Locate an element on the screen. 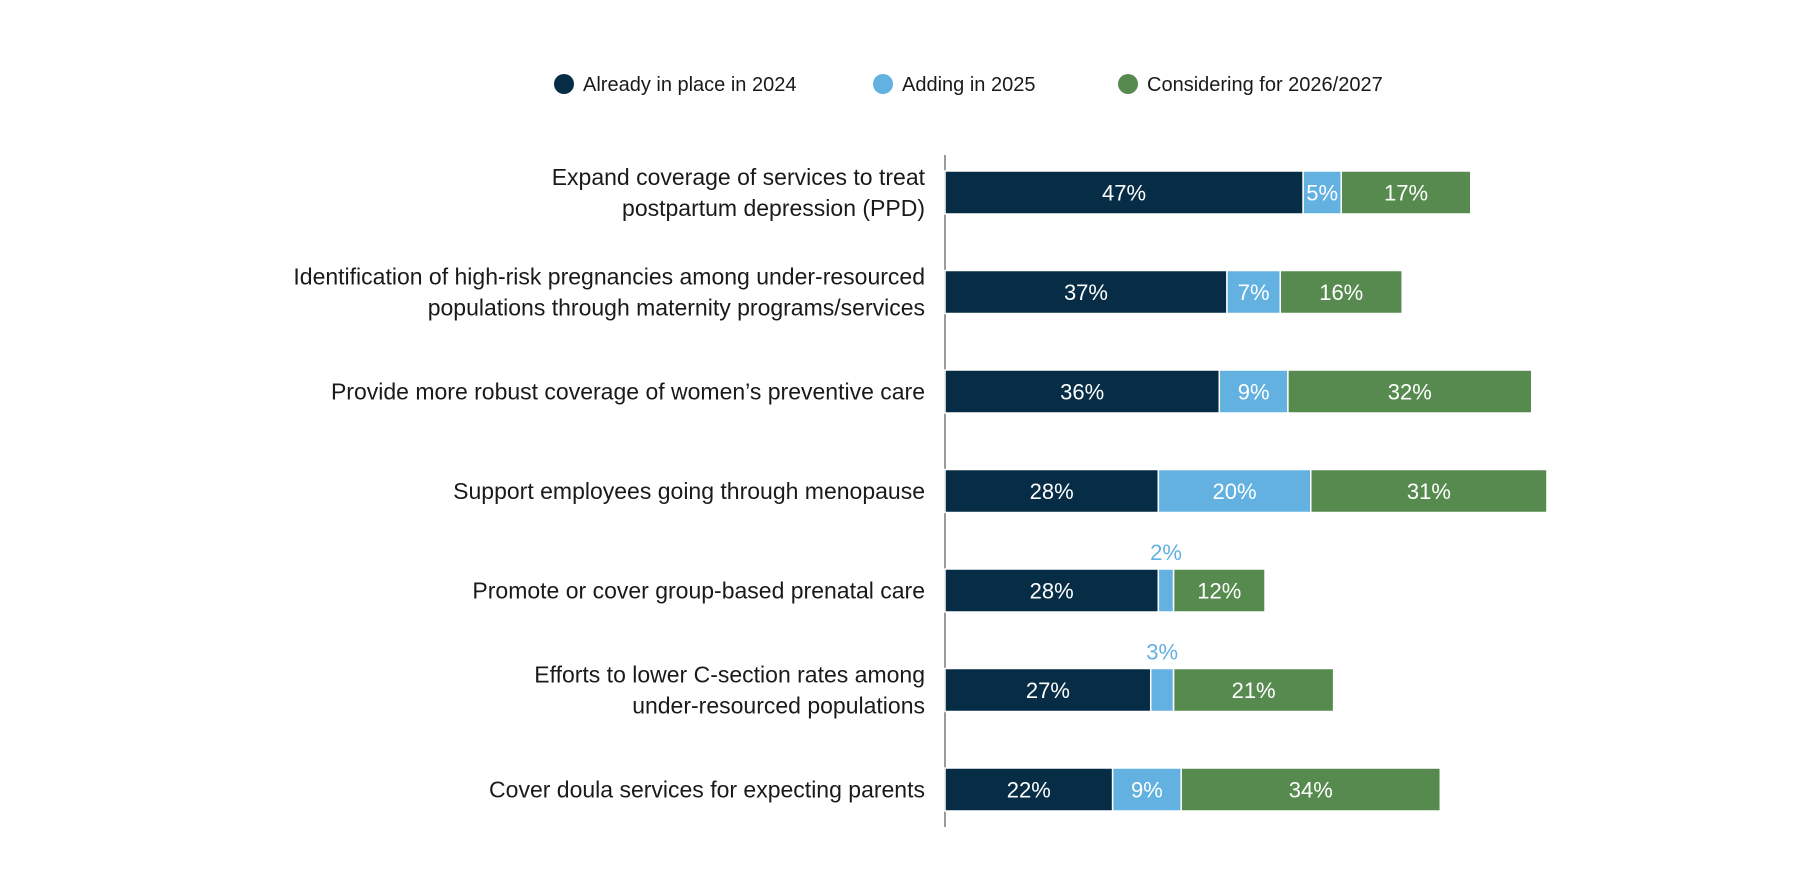  category-label-0-line-1: postpartum depression (PPD) is located at coordinates (773, 208).